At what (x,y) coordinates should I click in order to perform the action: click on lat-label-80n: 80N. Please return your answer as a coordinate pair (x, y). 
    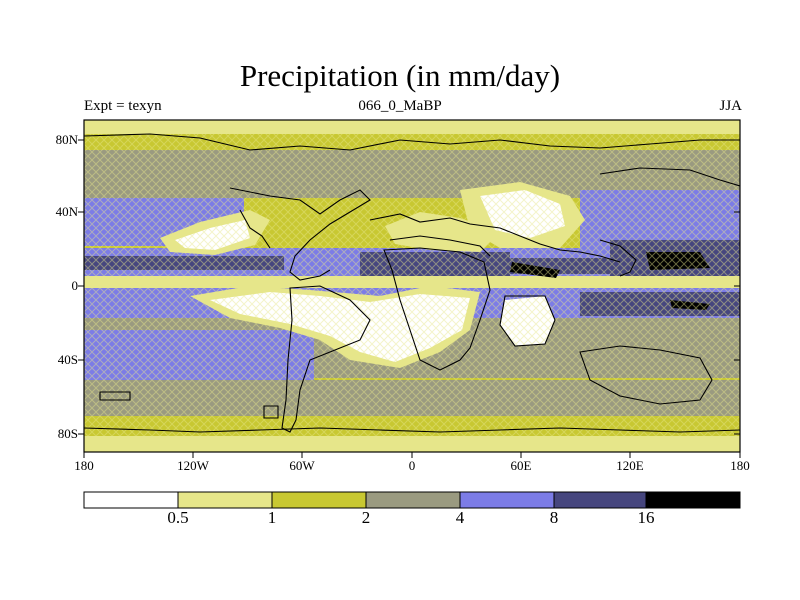
    Looking at the image, I should click on (66, 139).